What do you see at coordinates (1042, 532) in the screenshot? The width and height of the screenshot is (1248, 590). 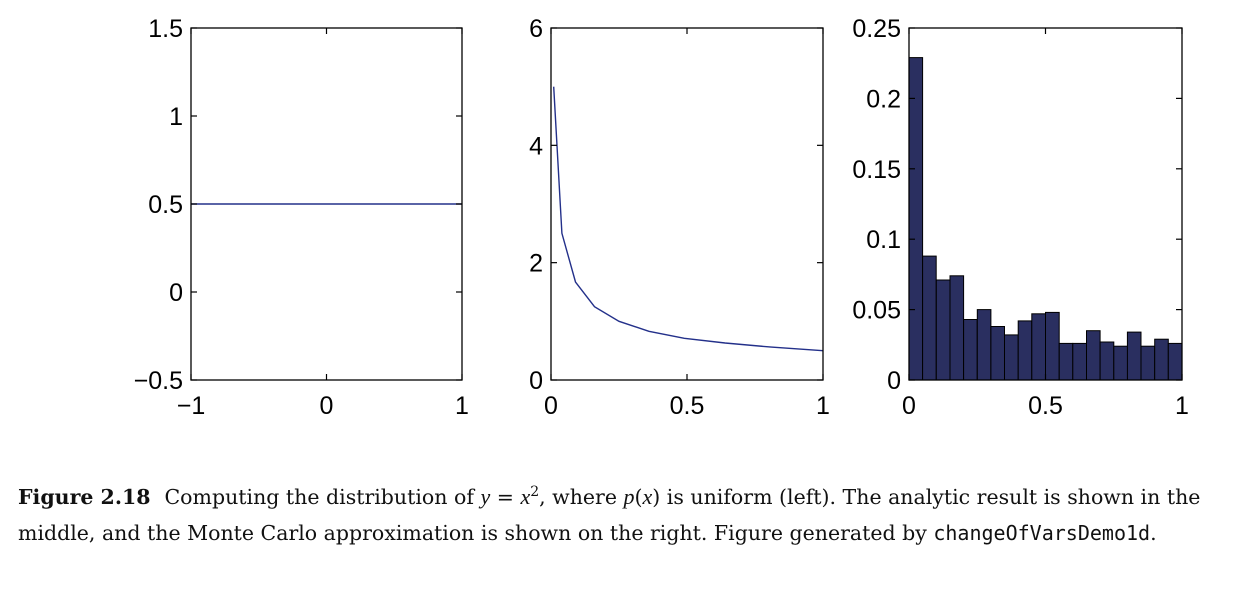 I see `caption-code: changeOfVarsDemo1d` at bounding box center [1042, 532].